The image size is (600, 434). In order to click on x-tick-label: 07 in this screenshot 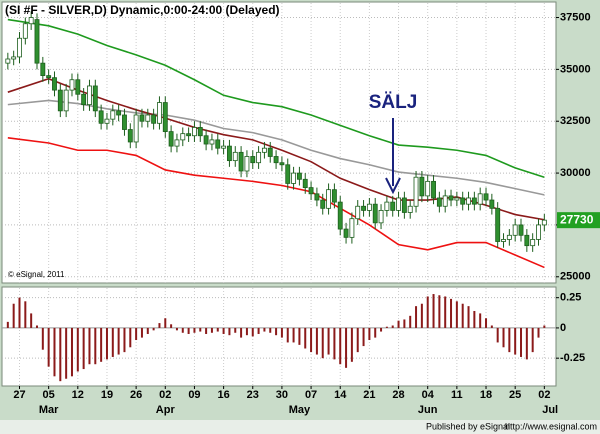, I will do `click(311, 395)`.